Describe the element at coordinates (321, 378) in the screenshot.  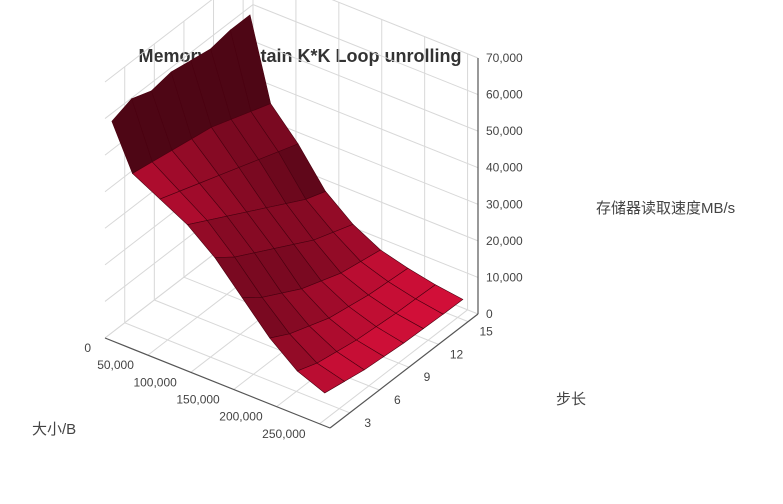
I see `surface-patch` at that location.